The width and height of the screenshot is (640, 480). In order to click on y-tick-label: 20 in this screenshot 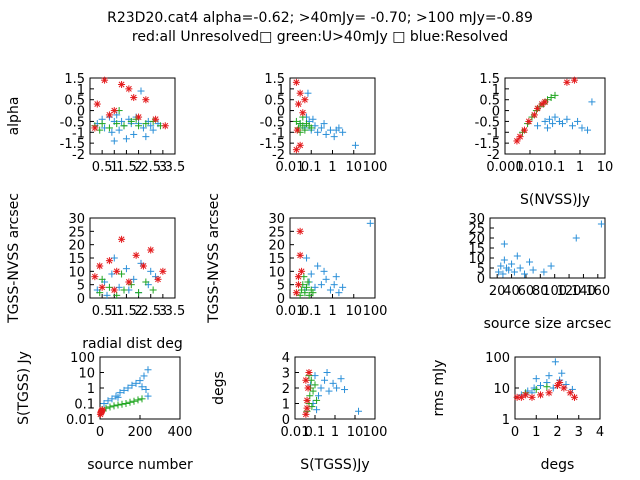, I will do `click(76, 246)`.